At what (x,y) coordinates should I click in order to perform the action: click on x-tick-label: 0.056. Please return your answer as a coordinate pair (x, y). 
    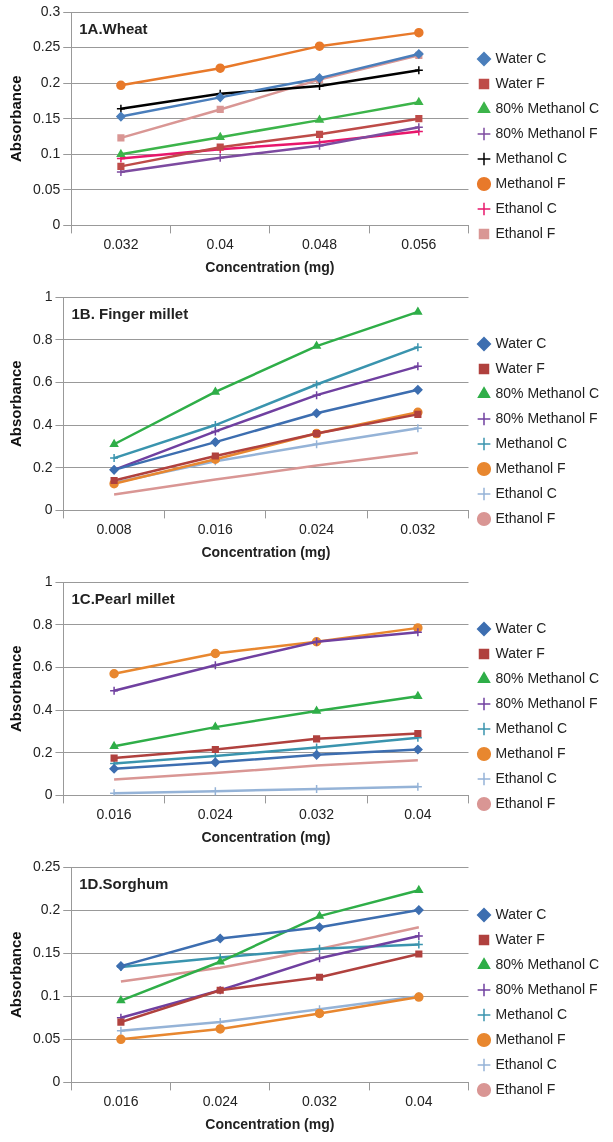
    Looking at the image, I should click on (419, 243).